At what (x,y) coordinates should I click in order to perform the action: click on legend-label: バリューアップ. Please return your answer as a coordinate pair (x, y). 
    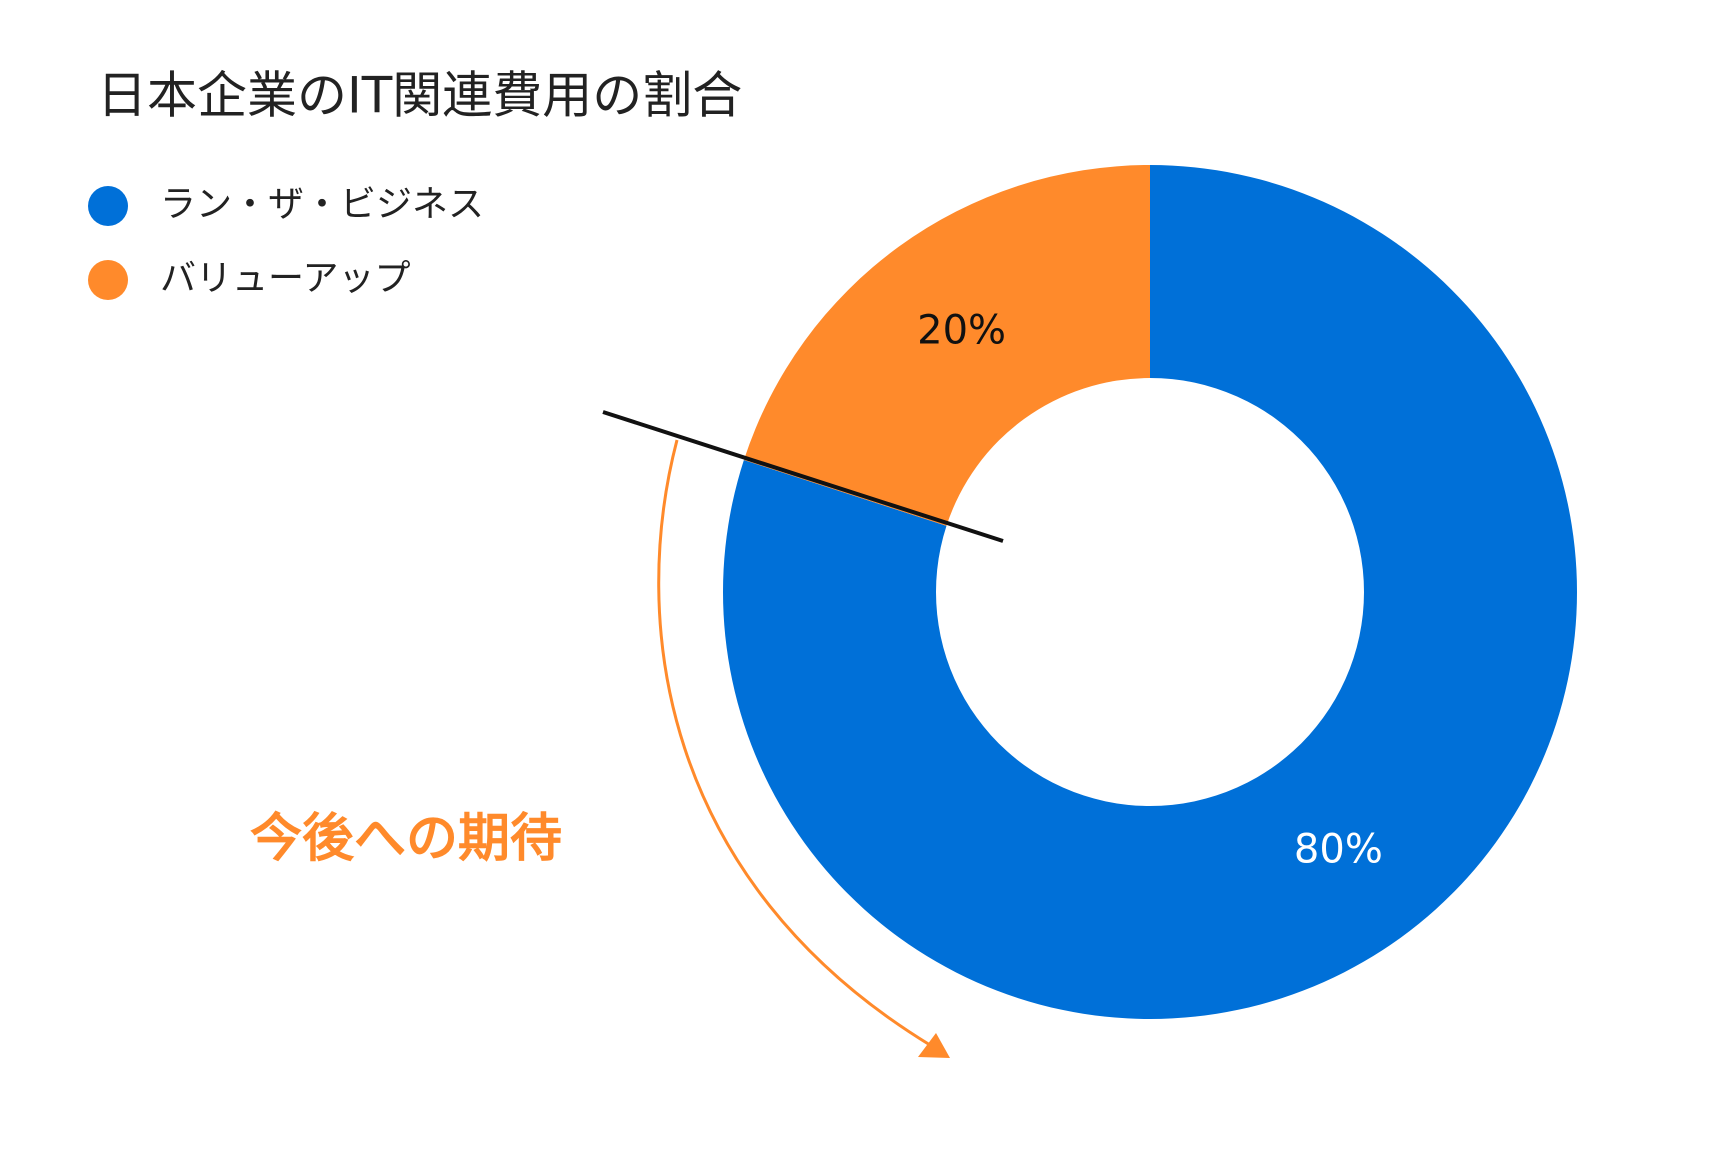
    Looking at the image, I should click on (285, 278).